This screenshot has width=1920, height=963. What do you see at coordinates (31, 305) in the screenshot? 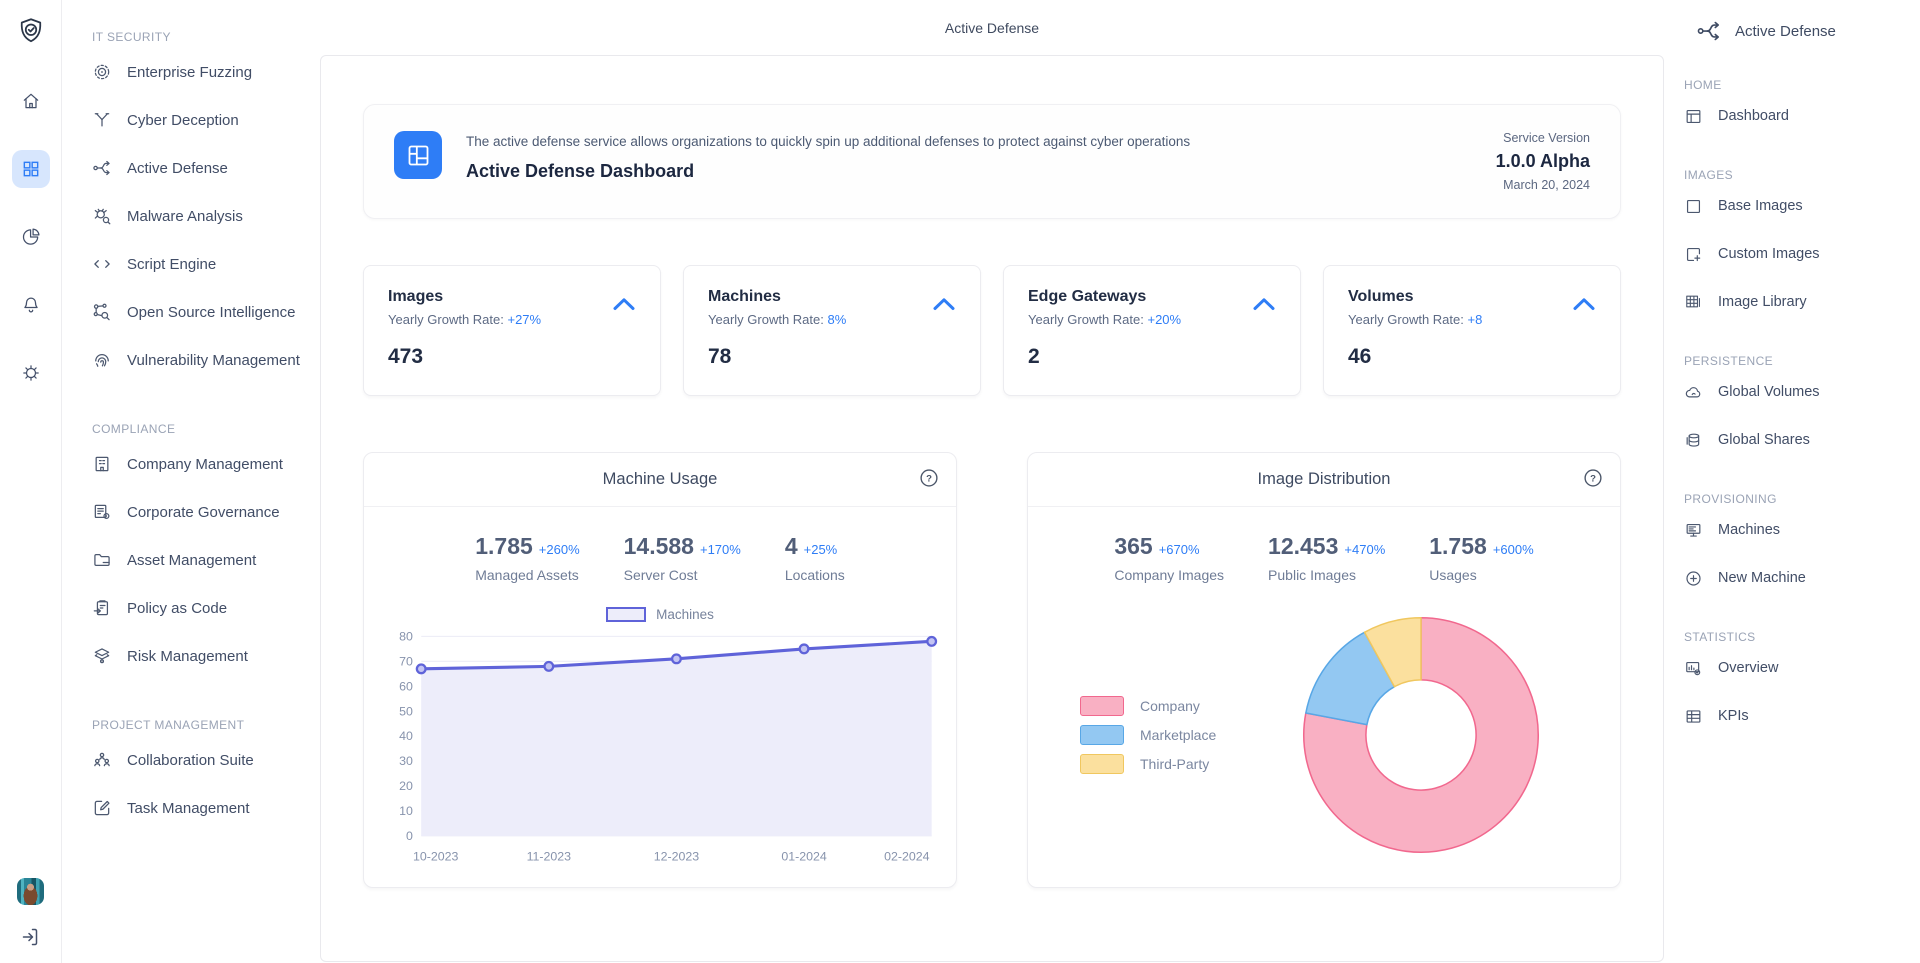
I see `bell-icon` at bounding box center [31, 305].